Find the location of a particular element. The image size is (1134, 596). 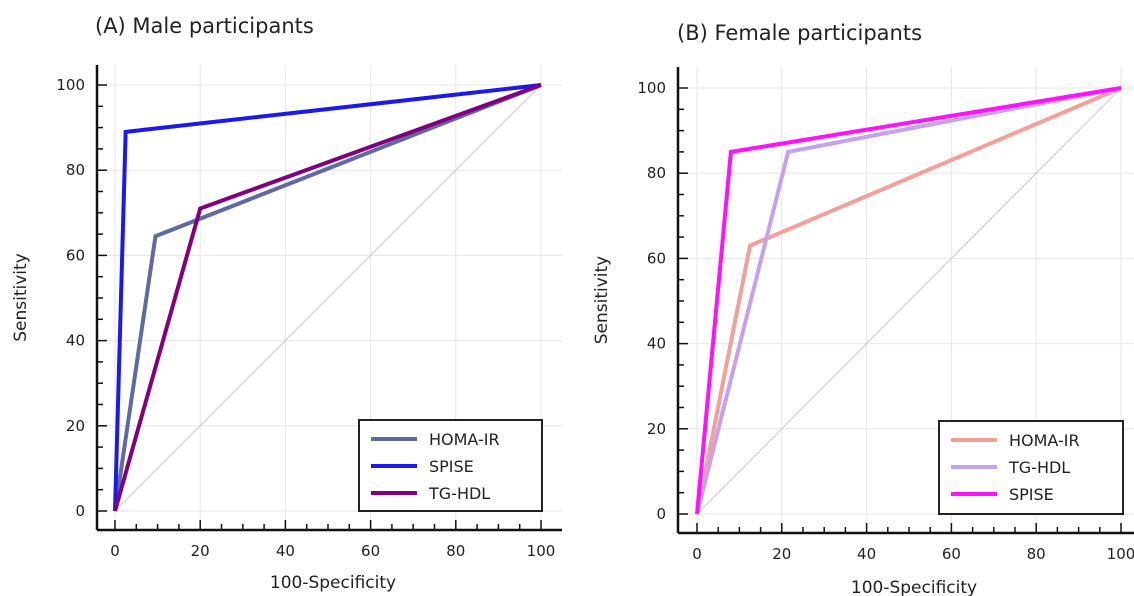

legend: HOMA-IR SPISE TG-HDL is located at coordinates (450, 465).